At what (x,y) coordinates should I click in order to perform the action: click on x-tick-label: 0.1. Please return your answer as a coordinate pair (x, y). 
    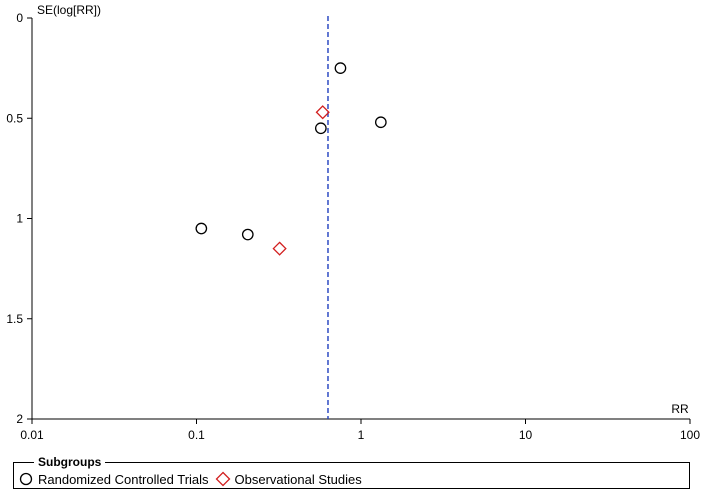
    Looking at the image, I should click on (196, 435).